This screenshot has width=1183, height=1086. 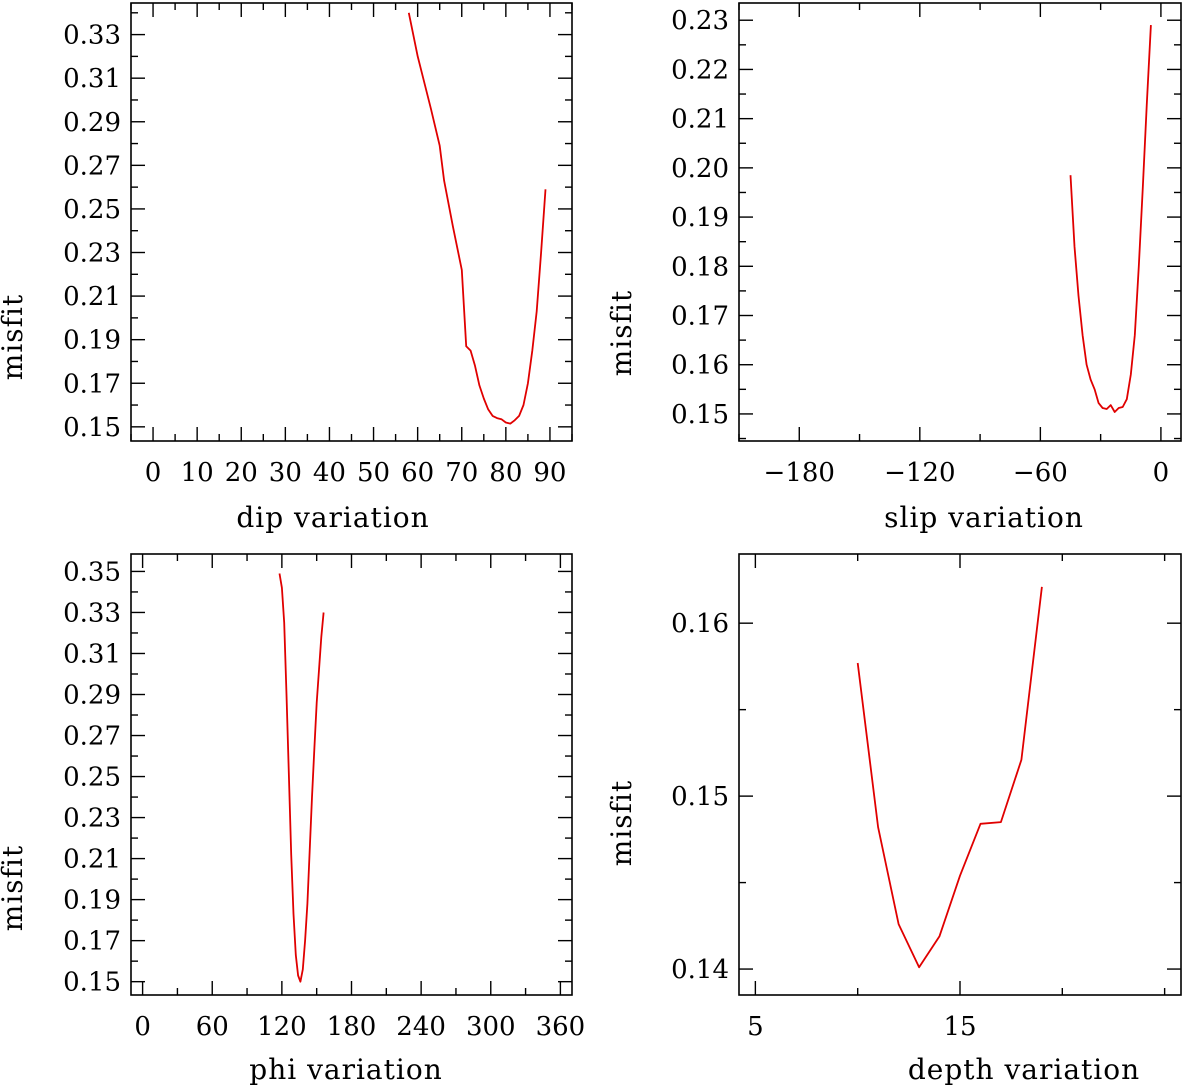 What do you see at coordinates (329, 473) in the screenshot?
I see `dip-x-tick-label: 40` at bounding box center [329, 473].